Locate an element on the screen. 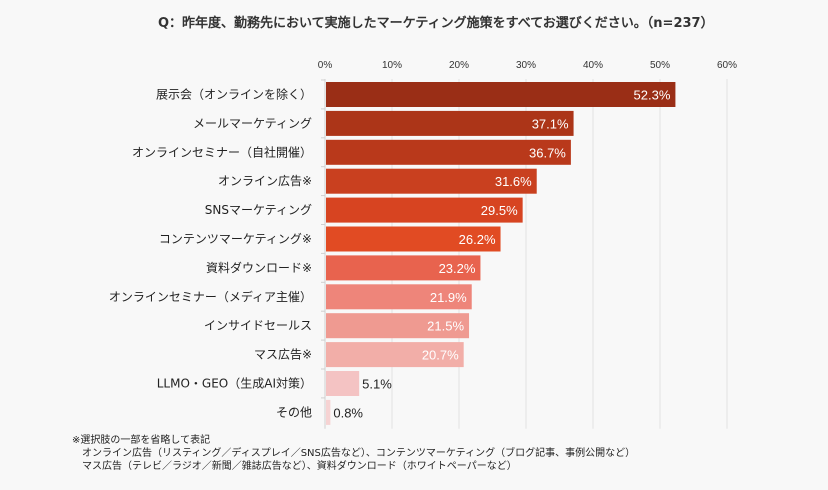  tick-label: 30% is located at coordinates (526, 65).